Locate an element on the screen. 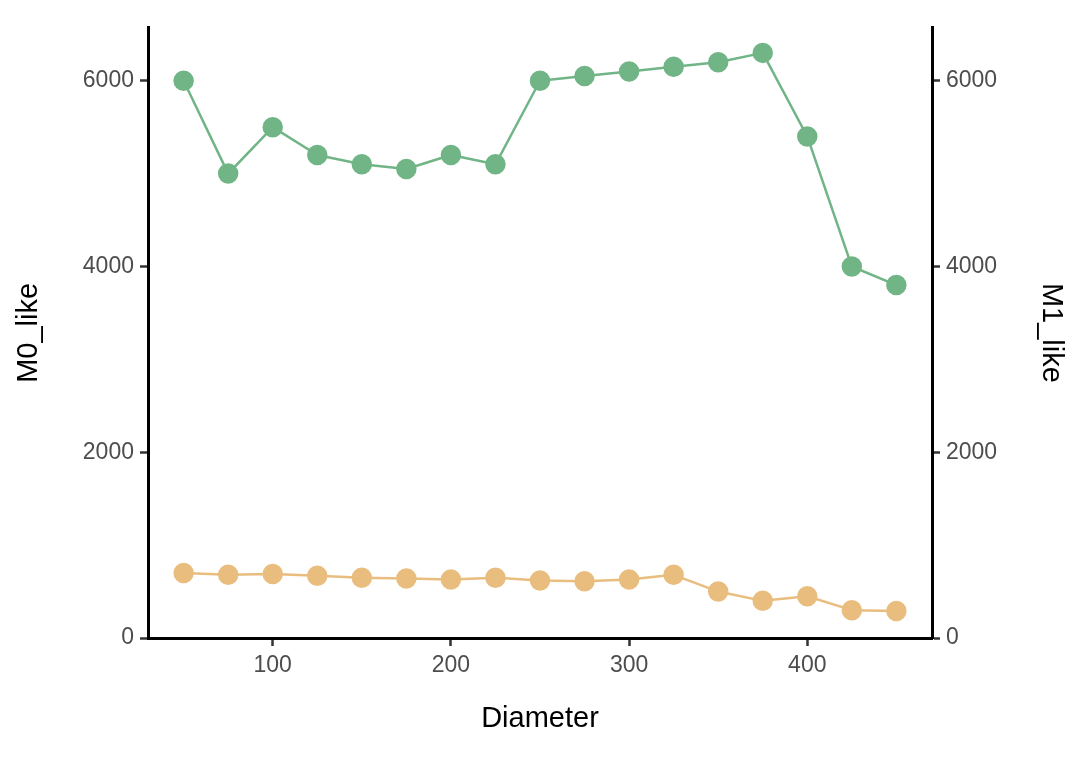 The image size is (1080, 758). y-tick-label: 2000 is located at coordinates (108, 450).